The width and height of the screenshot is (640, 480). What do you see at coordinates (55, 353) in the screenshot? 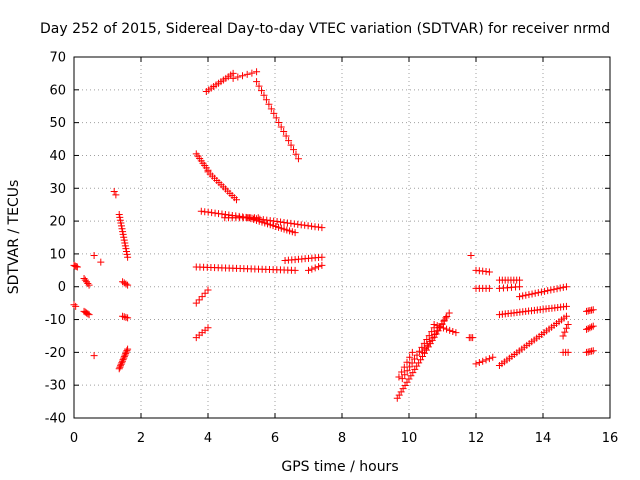
I see `y-tick-label: -20` at bounding box center [55, 353].